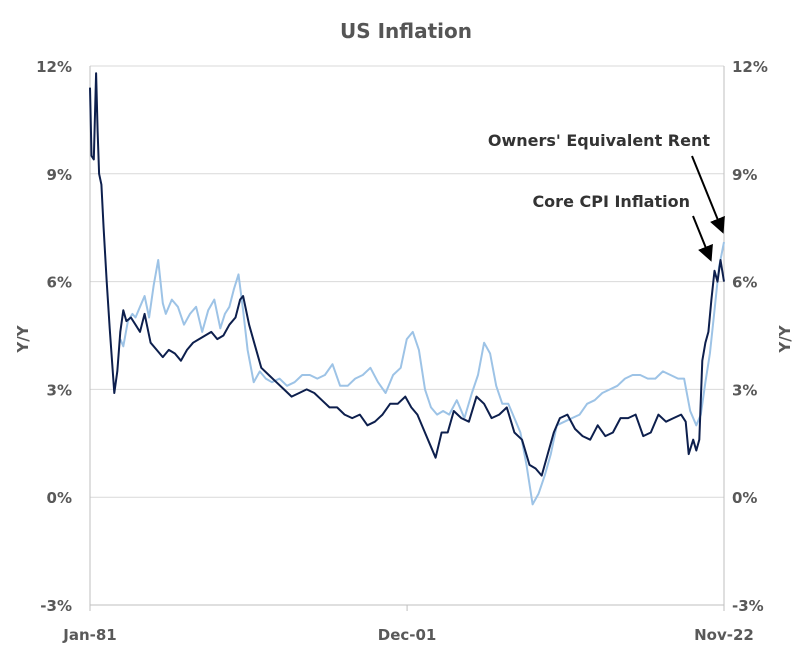  I want to click on x-tick-label: Dec-01, so click(407, 635).